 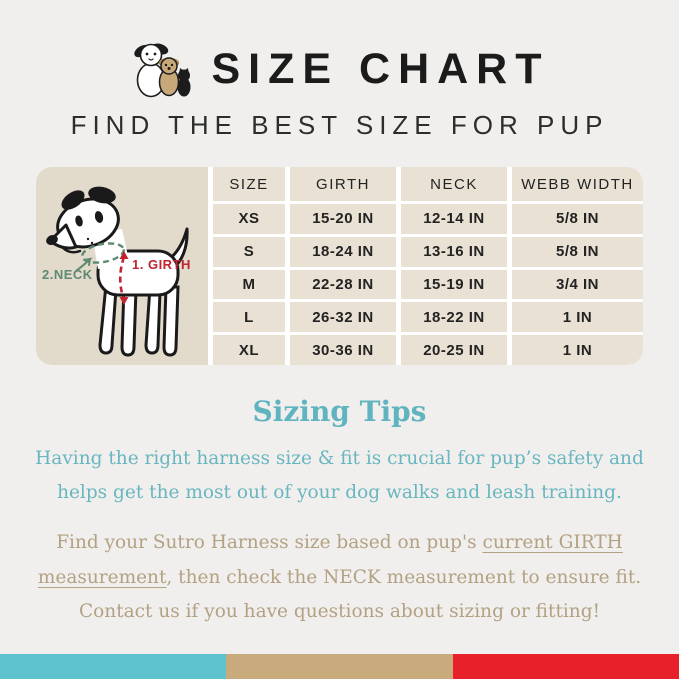 I want to click on footer-color-stripe, so click(x=339, y=666).